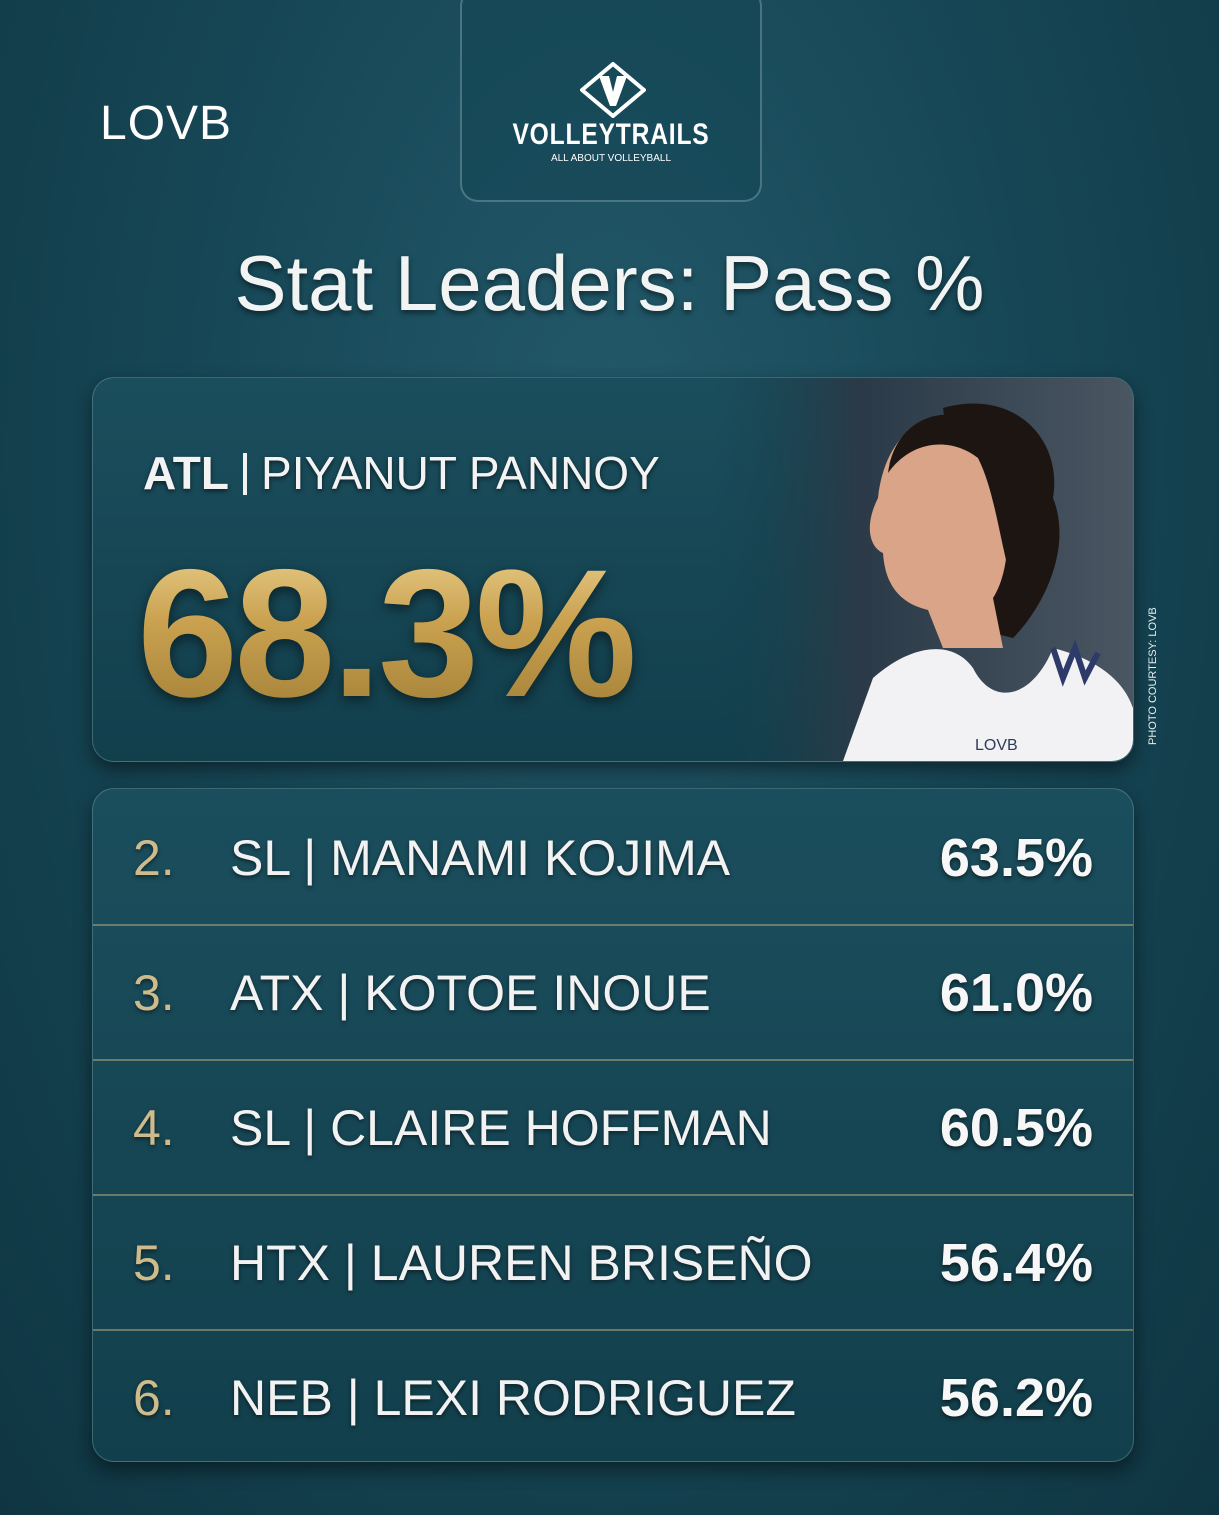 The height and width of the screenshot is (1515, 1219). I want to click on lovb-logo: LOVB, so click(166, 123).